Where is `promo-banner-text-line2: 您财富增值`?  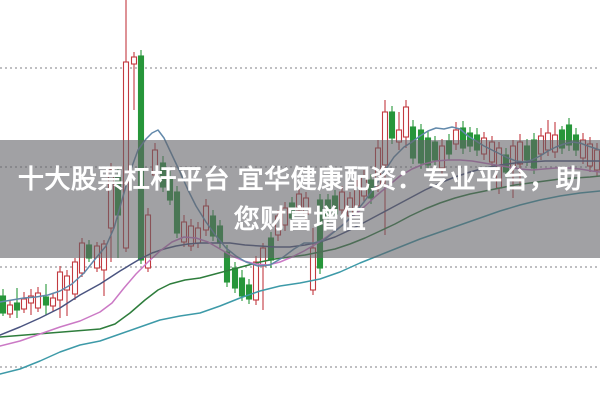
promo-banner-text-line2: 您财富增值 is located at coordinates (300, 219).